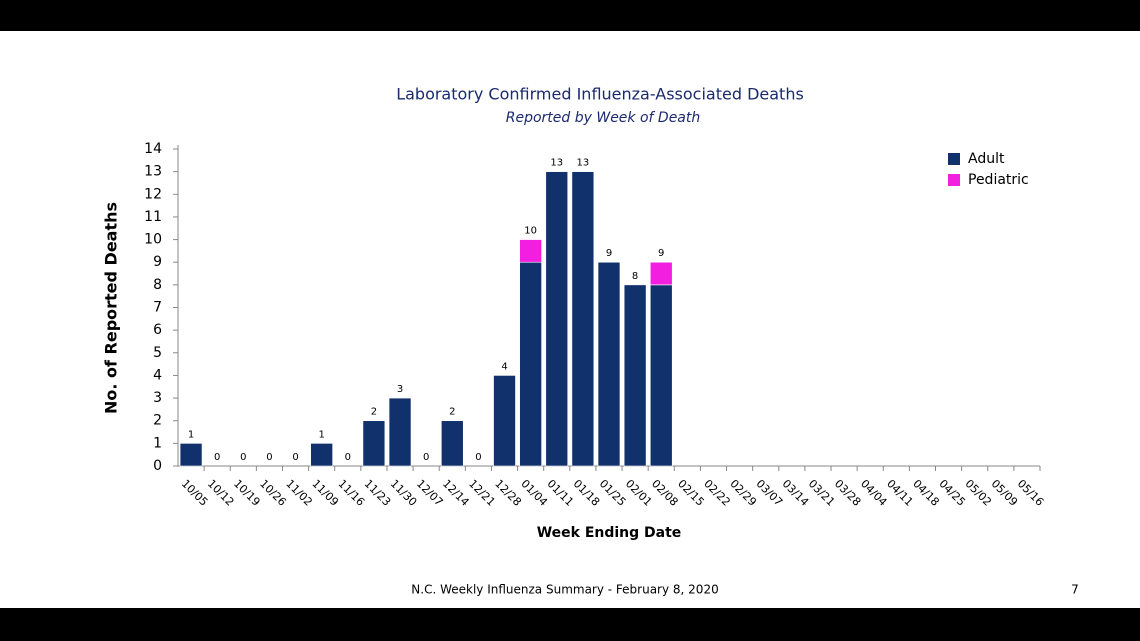 The height and width of the screenshot is (641, 1140). I want to click on x-axis-label: Week Ending Date, so click(609, 533).